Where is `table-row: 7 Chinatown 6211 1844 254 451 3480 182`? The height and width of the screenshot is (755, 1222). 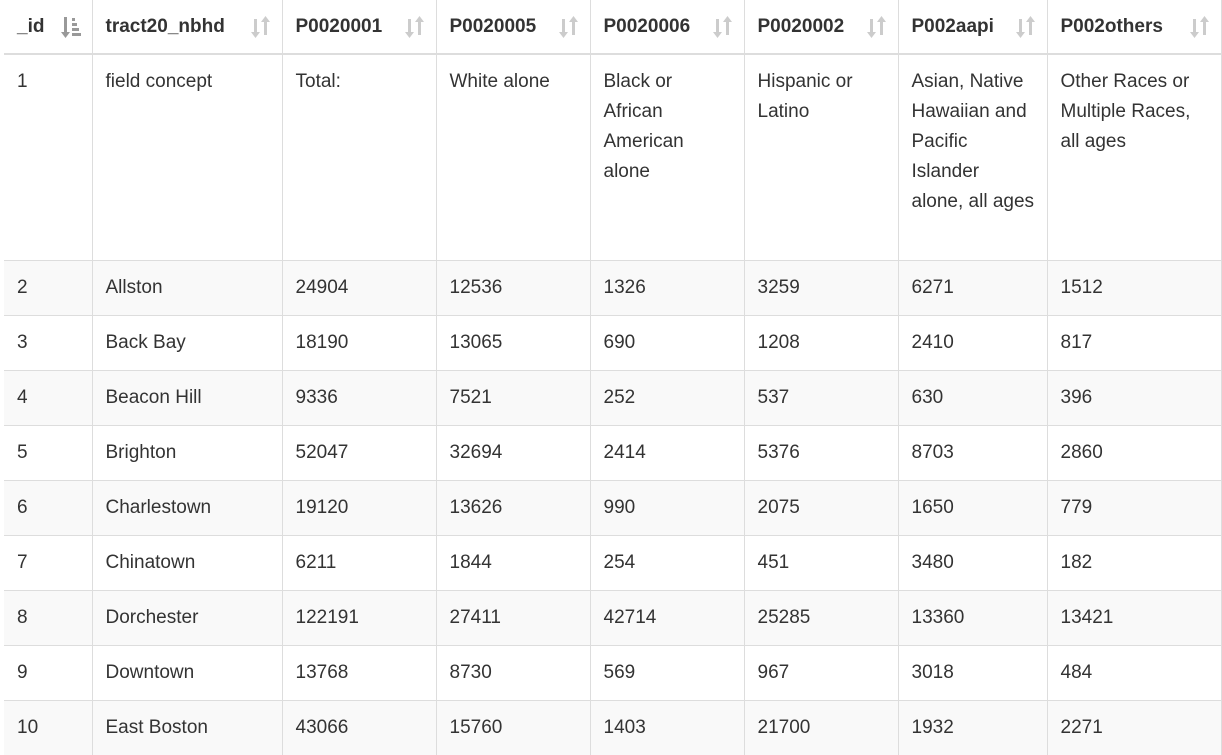 table-row: 7 Chinatown 6211 1844 254 451 3480 182 is located at coordinates (613, 562).